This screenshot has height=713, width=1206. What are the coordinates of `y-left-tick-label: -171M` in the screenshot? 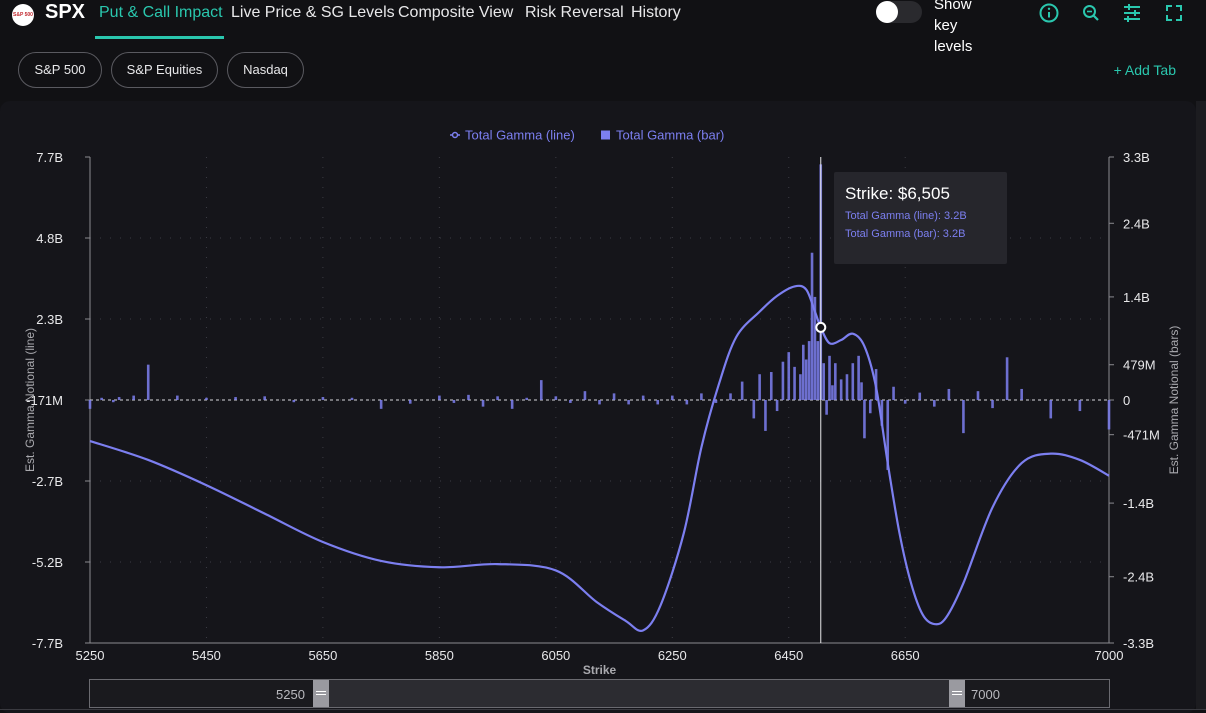 It's located at (44, 400).